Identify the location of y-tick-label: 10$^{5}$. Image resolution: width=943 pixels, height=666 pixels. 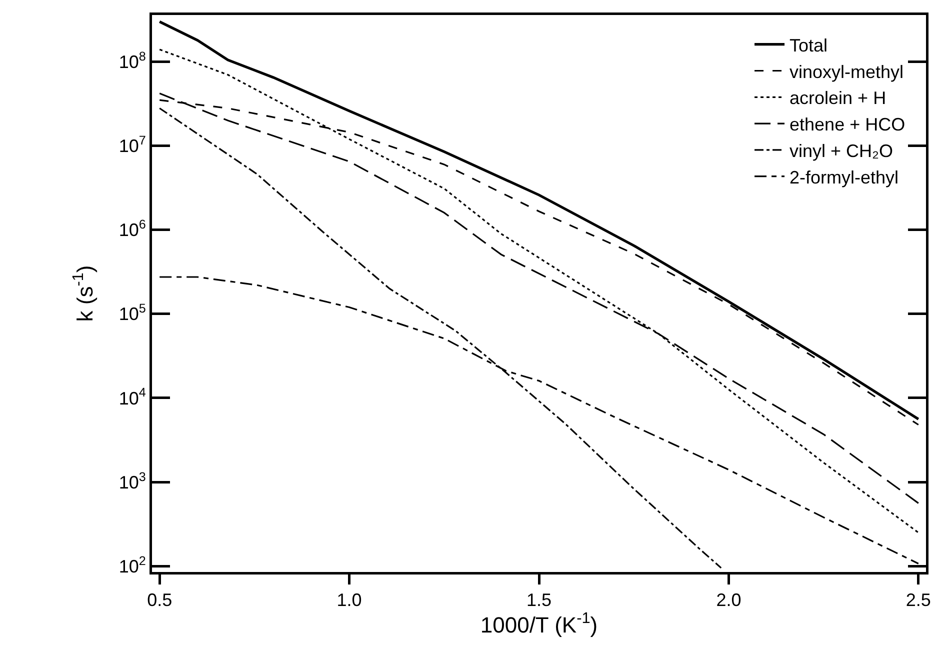
(132, 313).